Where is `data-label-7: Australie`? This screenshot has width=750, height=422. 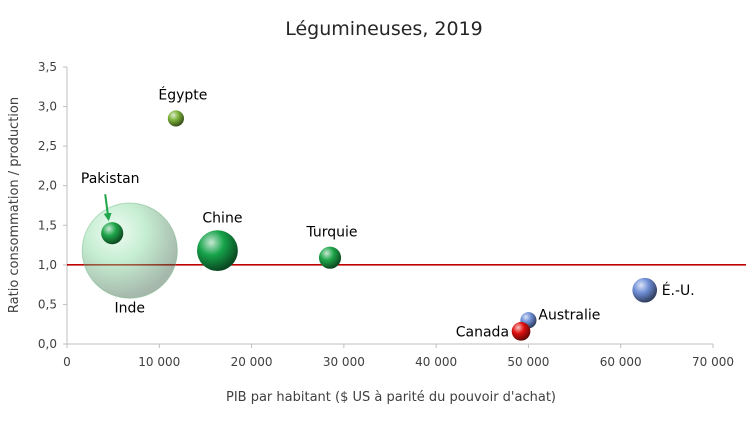
data-label-7: Australie is located at coordinates (569, 315).